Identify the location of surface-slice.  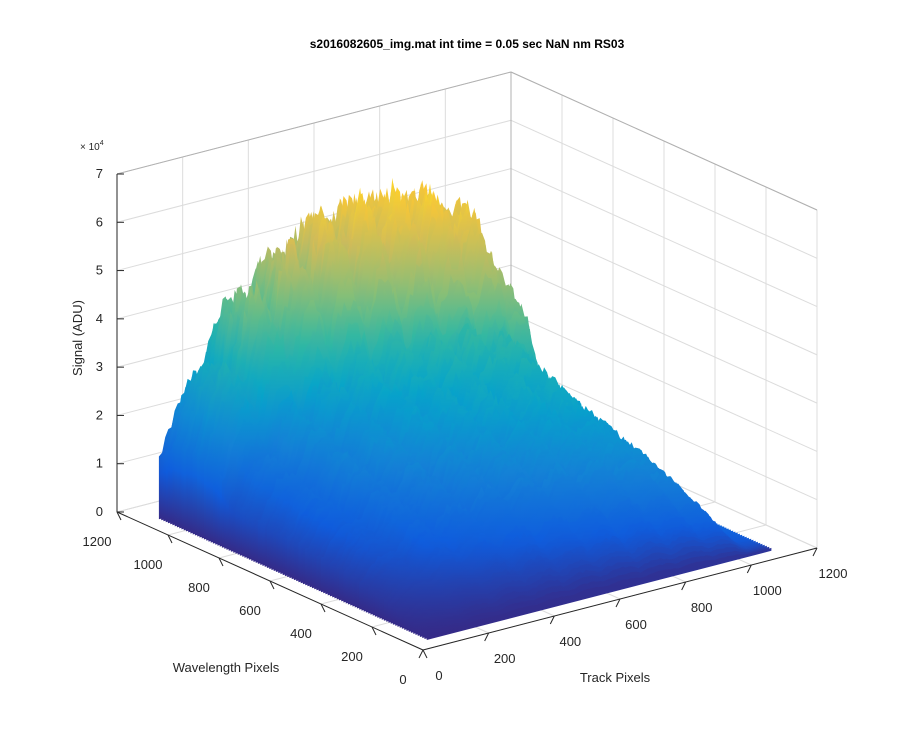
(599, 593).